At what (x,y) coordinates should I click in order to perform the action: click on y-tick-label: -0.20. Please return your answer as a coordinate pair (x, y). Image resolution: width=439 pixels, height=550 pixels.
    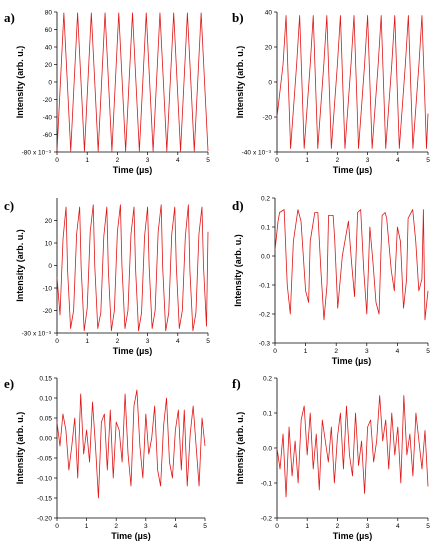
    Looking at the image, I should click on (44, 518).